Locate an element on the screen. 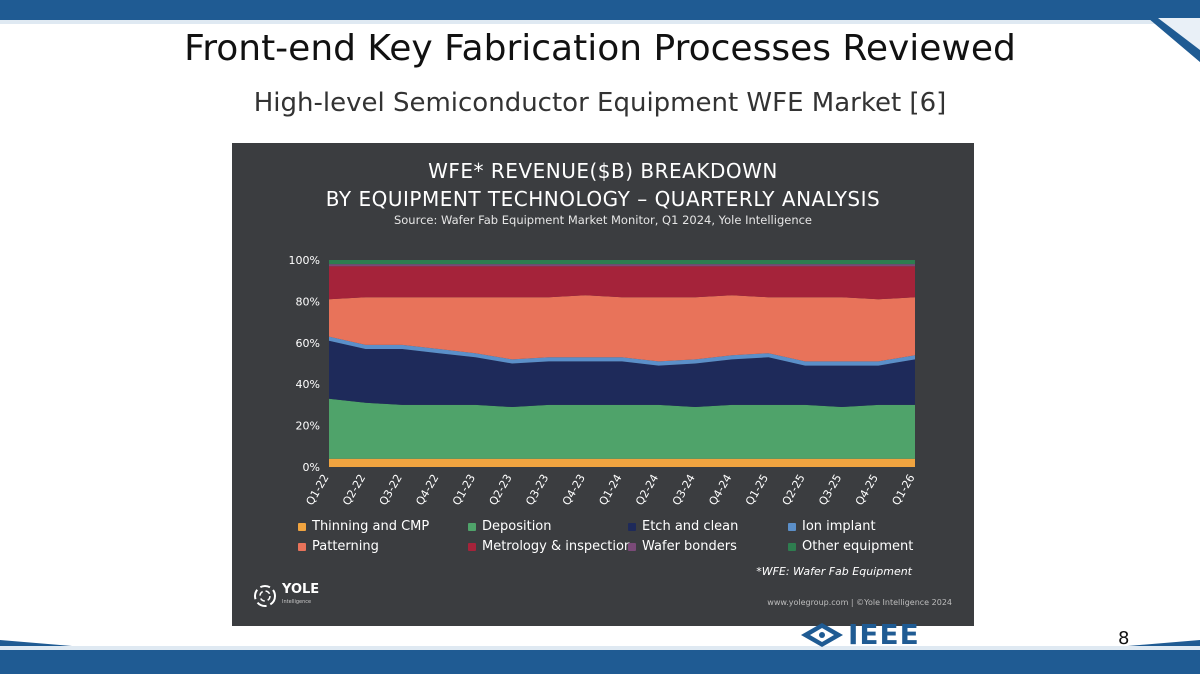  chart-title-line1: WFE* REVENUE($B) BREAKDOWN is located at coordinates (603, 171).